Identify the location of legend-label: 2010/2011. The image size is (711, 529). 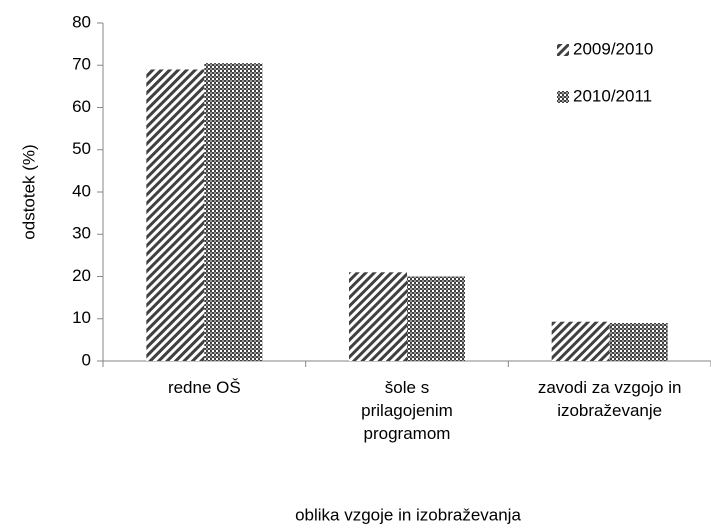
(612, 95).